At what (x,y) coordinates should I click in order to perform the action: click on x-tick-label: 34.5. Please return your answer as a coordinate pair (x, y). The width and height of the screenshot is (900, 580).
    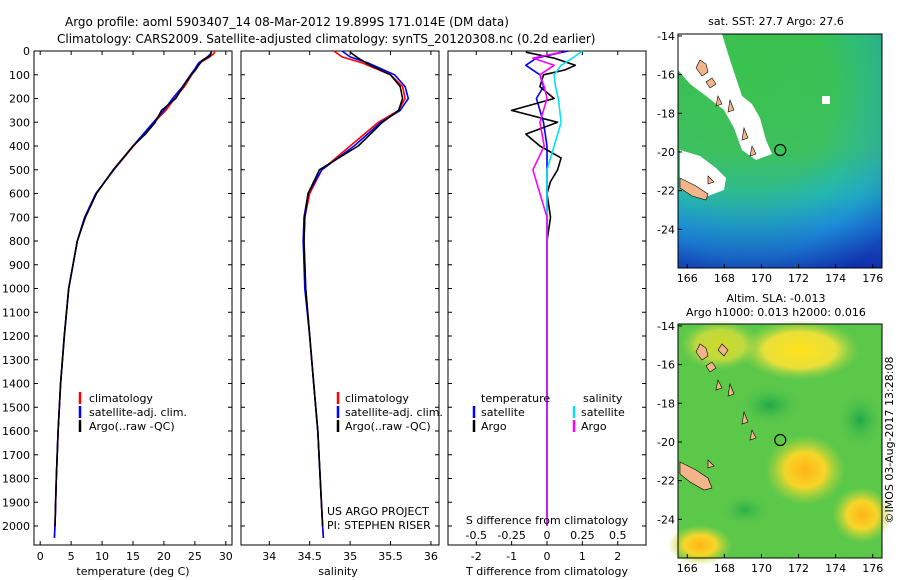
    Looking at the image, I should click on (309, 556).